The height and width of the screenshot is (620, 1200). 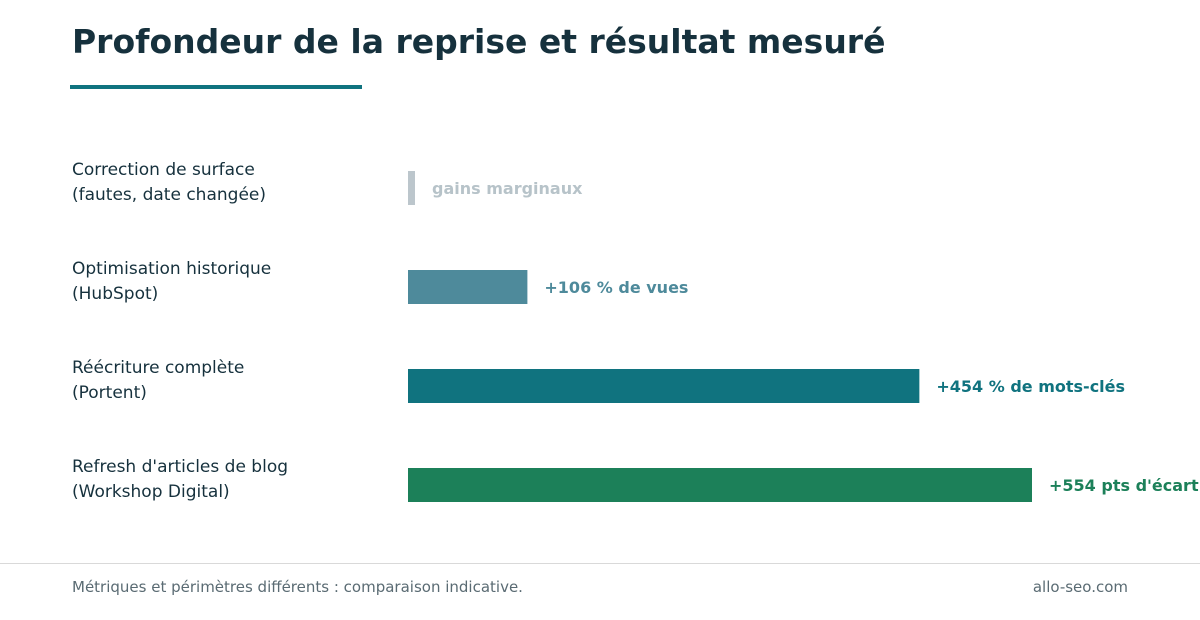 I want to click on category-label: Optimisation historique (HubSpot), so click(x=171, y=281).